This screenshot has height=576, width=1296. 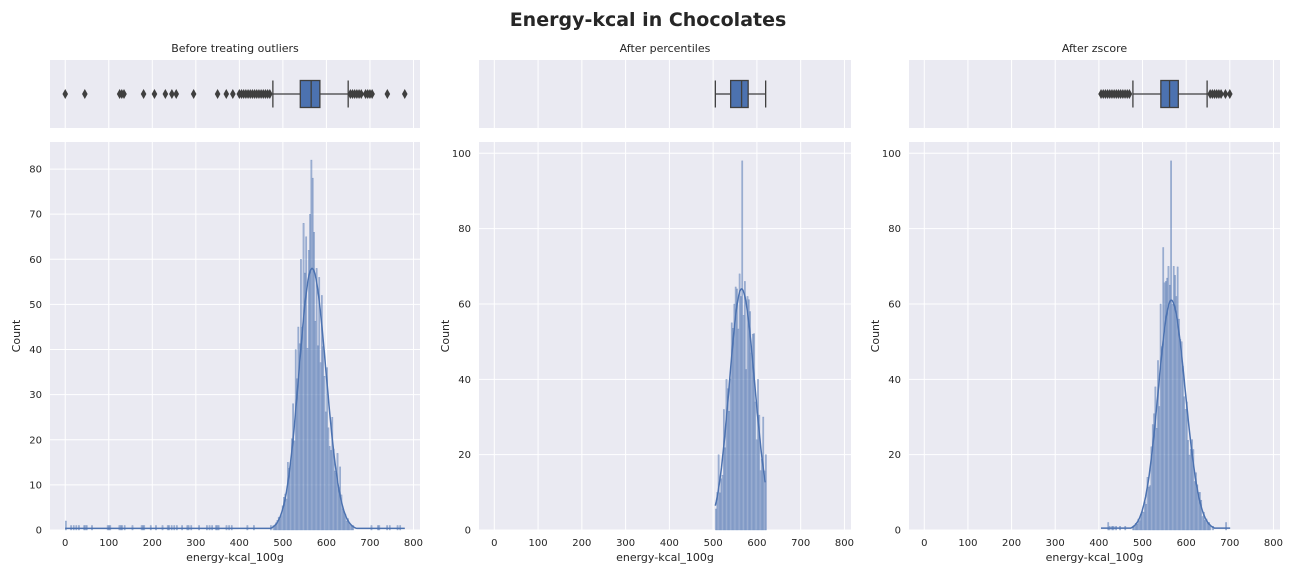 I want to click on panel-title: After percentiles, so click(x=665, y=48).